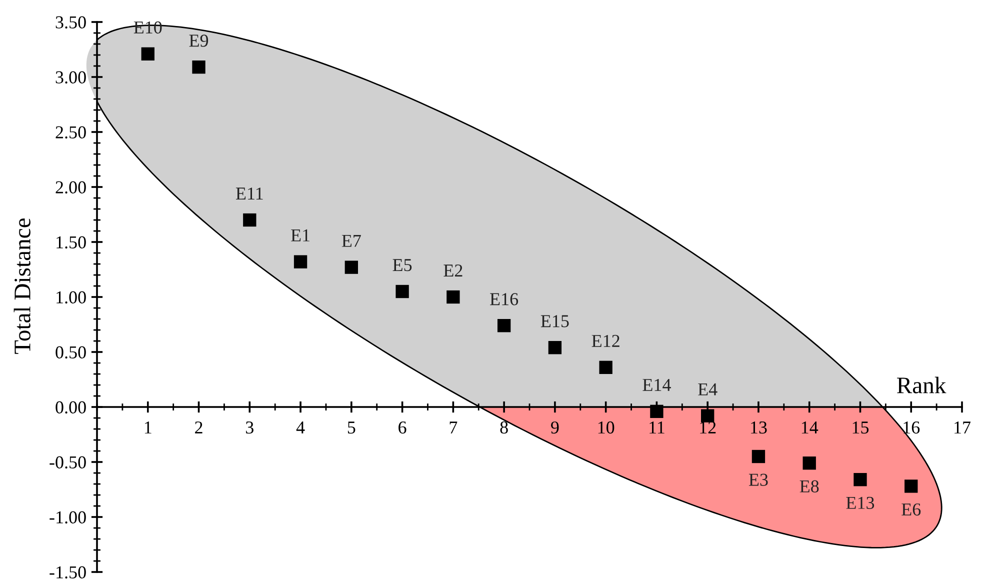 The height and width of the screenshot is (582, 981). Describe the element at coordinates (249, 194) in the screenshot. I see `annotation: E11` at that location.